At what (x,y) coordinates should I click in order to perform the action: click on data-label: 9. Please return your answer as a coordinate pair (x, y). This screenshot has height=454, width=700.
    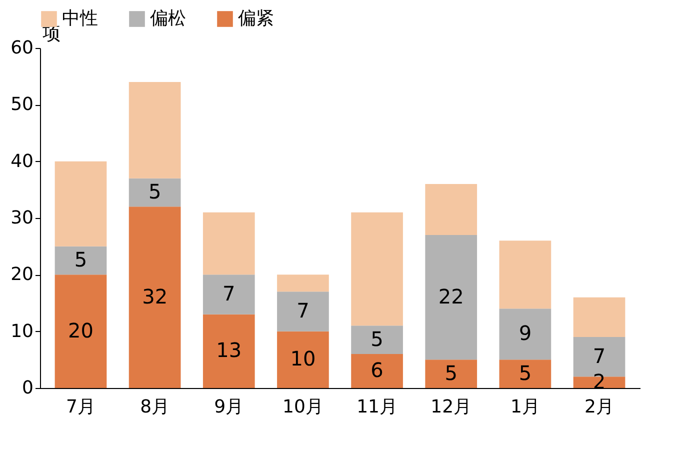
    Looking at the image, I should click on (525, 333).